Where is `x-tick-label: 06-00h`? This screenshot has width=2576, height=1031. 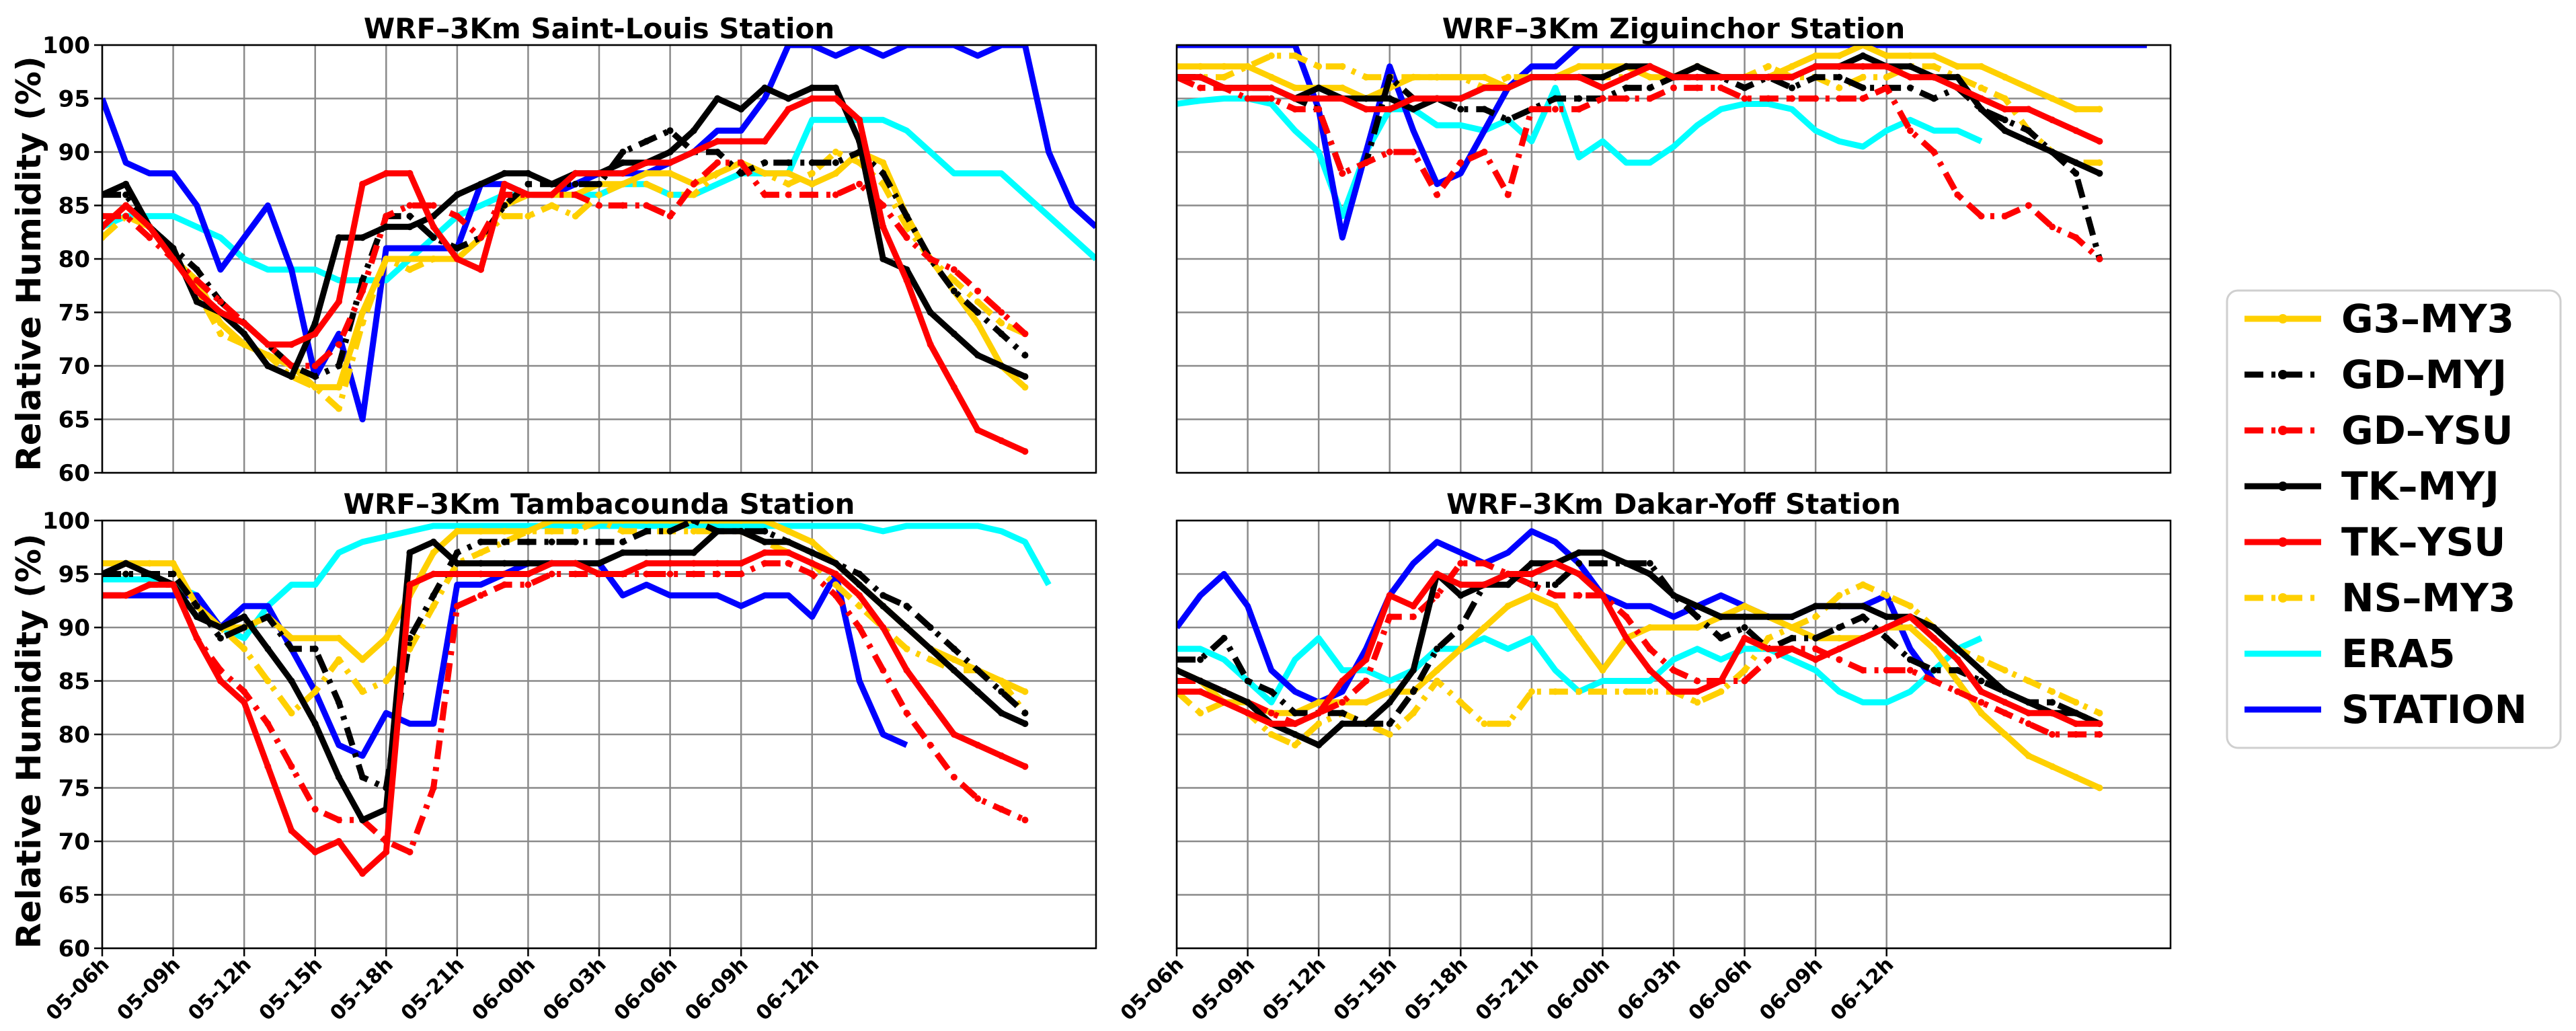 x-tick-label: 06-00h is located at coordinates (503, 989).